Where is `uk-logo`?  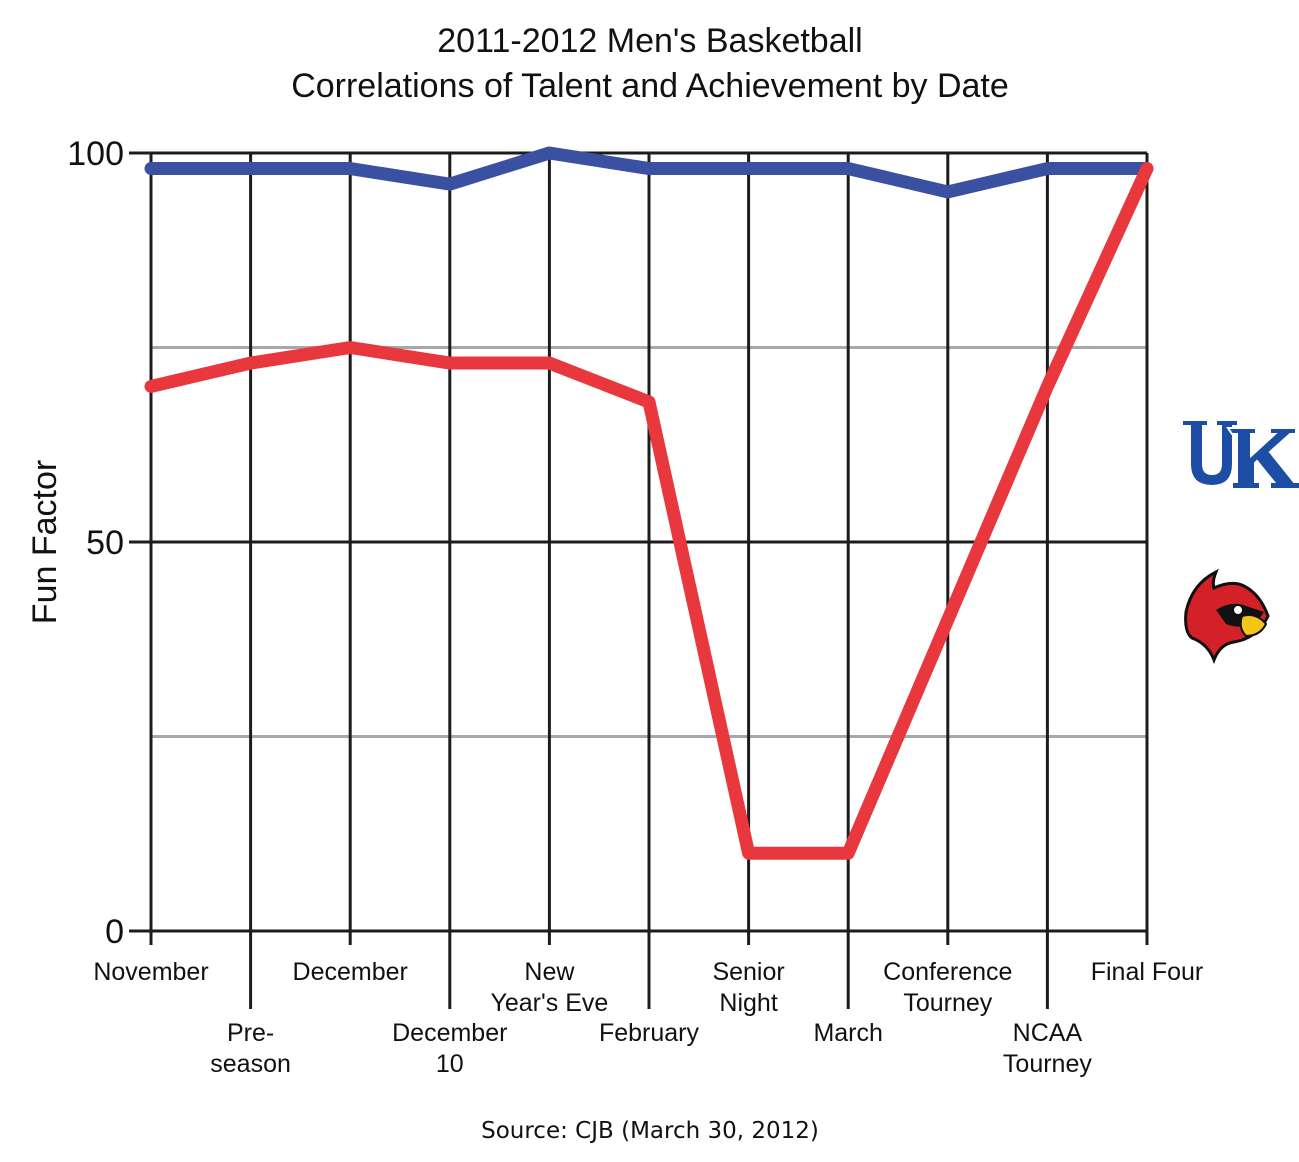
uk-logo is located at coordinates (1240, 454).